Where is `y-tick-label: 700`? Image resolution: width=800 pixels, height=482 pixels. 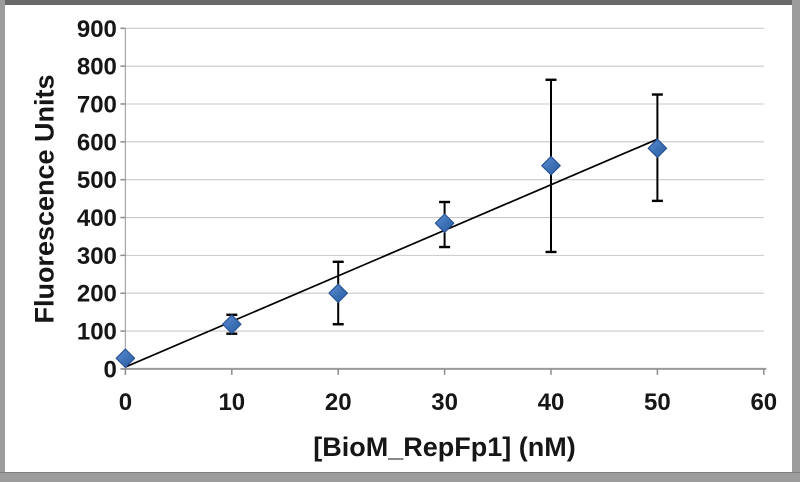 y-tick-label: 700 is located at coordinates (97, 104).